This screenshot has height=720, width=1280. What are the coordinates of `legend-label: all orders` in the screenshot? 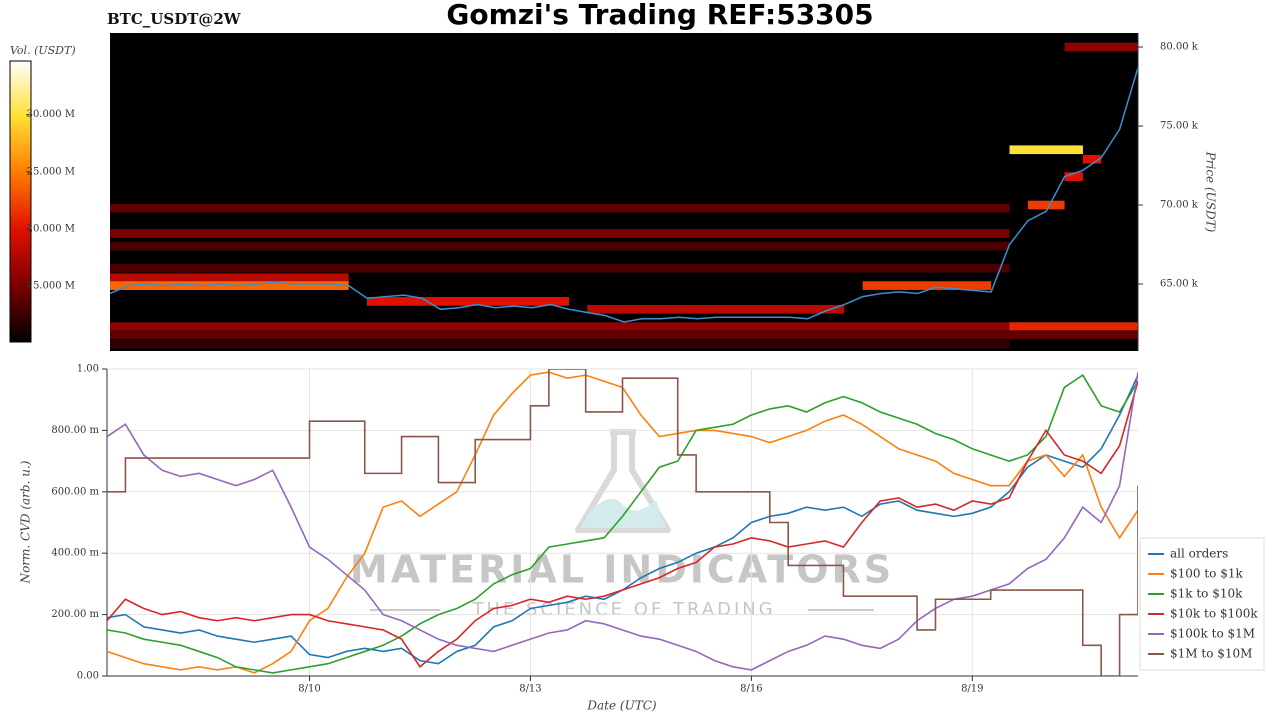 It's located at (1199, 554).